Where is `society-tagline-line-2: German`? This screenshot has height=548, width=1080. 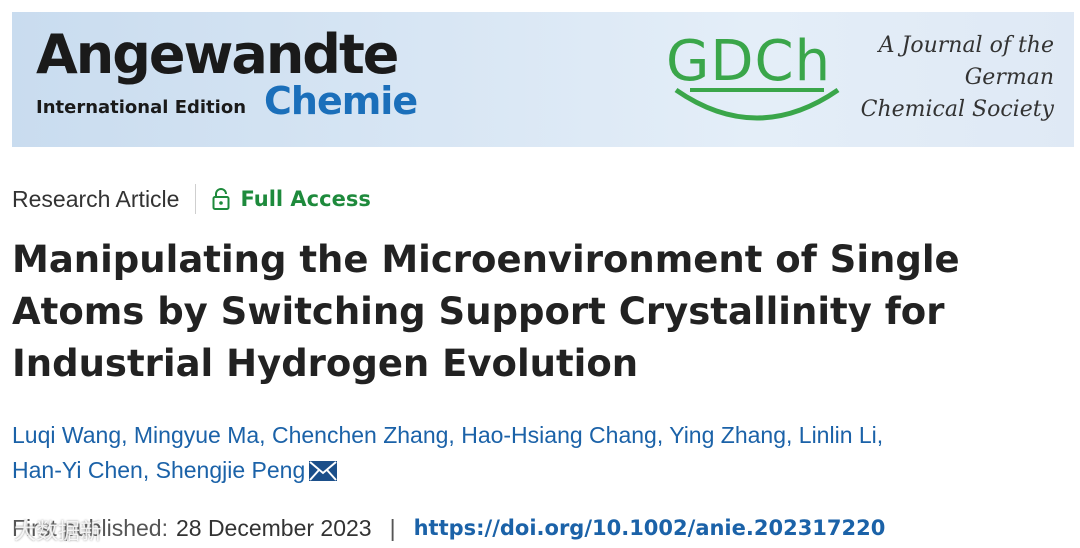
society-tagline-line-2: German is located at coordinates (1009, 77).